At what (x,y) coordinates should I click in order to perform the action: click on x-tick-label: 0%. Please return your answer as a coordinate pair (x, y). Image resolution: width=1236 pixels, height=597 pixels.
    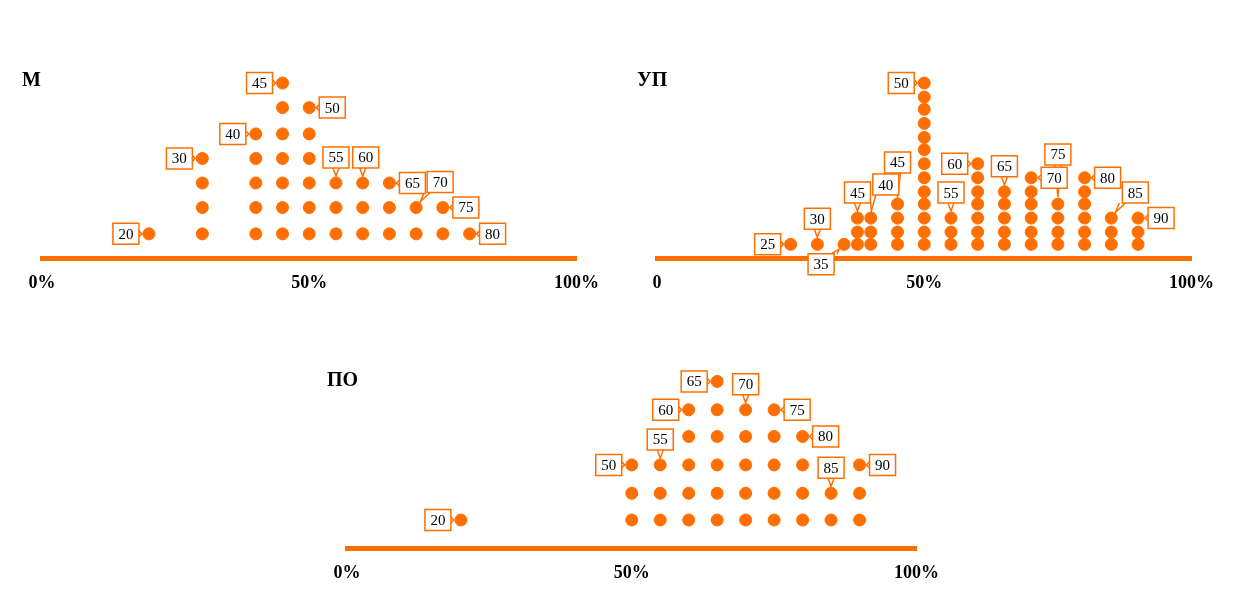
    Looking at the image, I should click on (347, 571).